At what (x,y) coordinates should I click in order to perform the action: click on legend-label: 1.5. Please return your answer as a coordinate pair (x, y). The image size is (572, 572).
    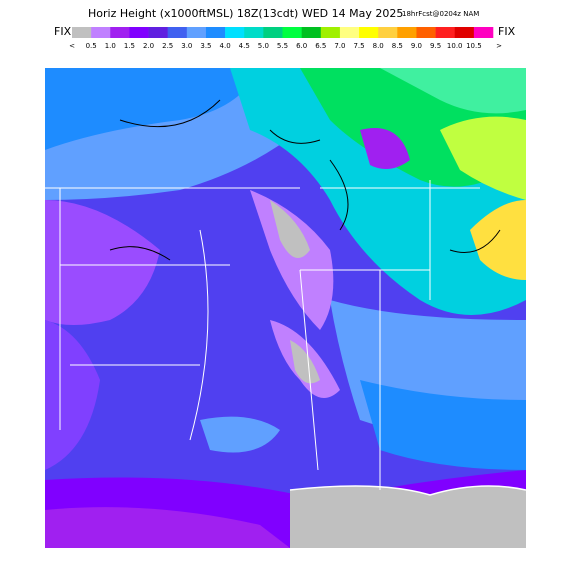
    Looking at the image, I should click on (129, 46).